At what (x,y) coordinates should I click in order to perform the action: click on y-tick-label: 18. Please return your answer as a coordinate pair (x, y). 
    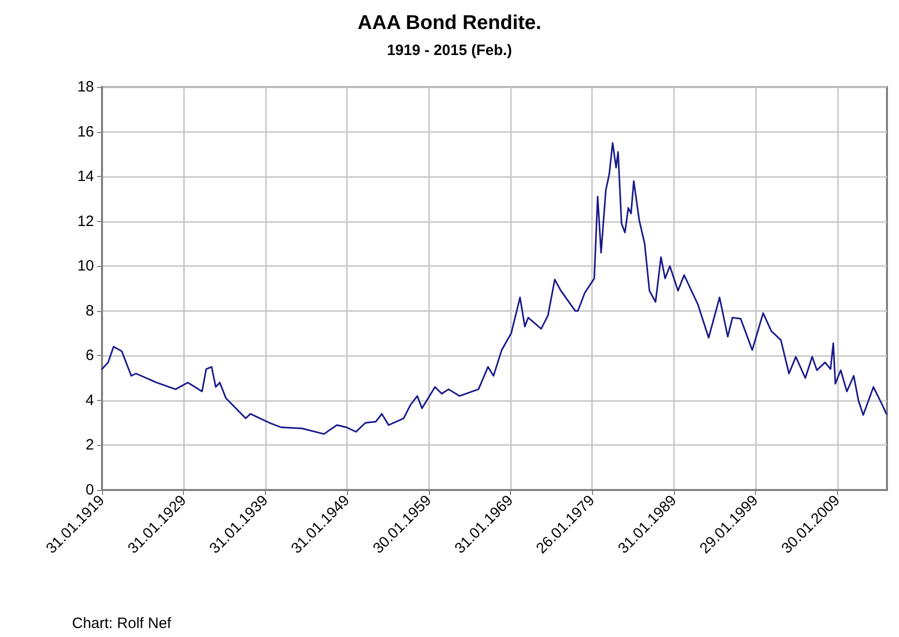
    Looking at the image, I should click on (85, 87).